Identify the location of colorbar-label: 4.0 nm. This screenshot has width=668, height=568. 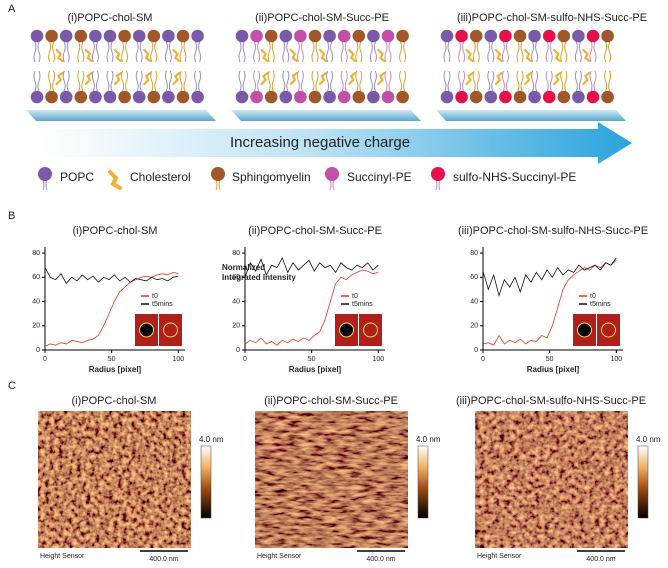
(211, 439).